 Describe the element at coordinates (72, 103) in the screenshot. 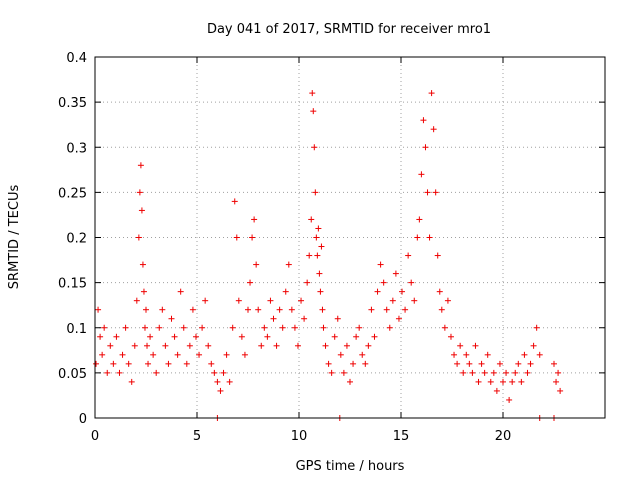

I see `y-tick-label: 0.35` at that location.